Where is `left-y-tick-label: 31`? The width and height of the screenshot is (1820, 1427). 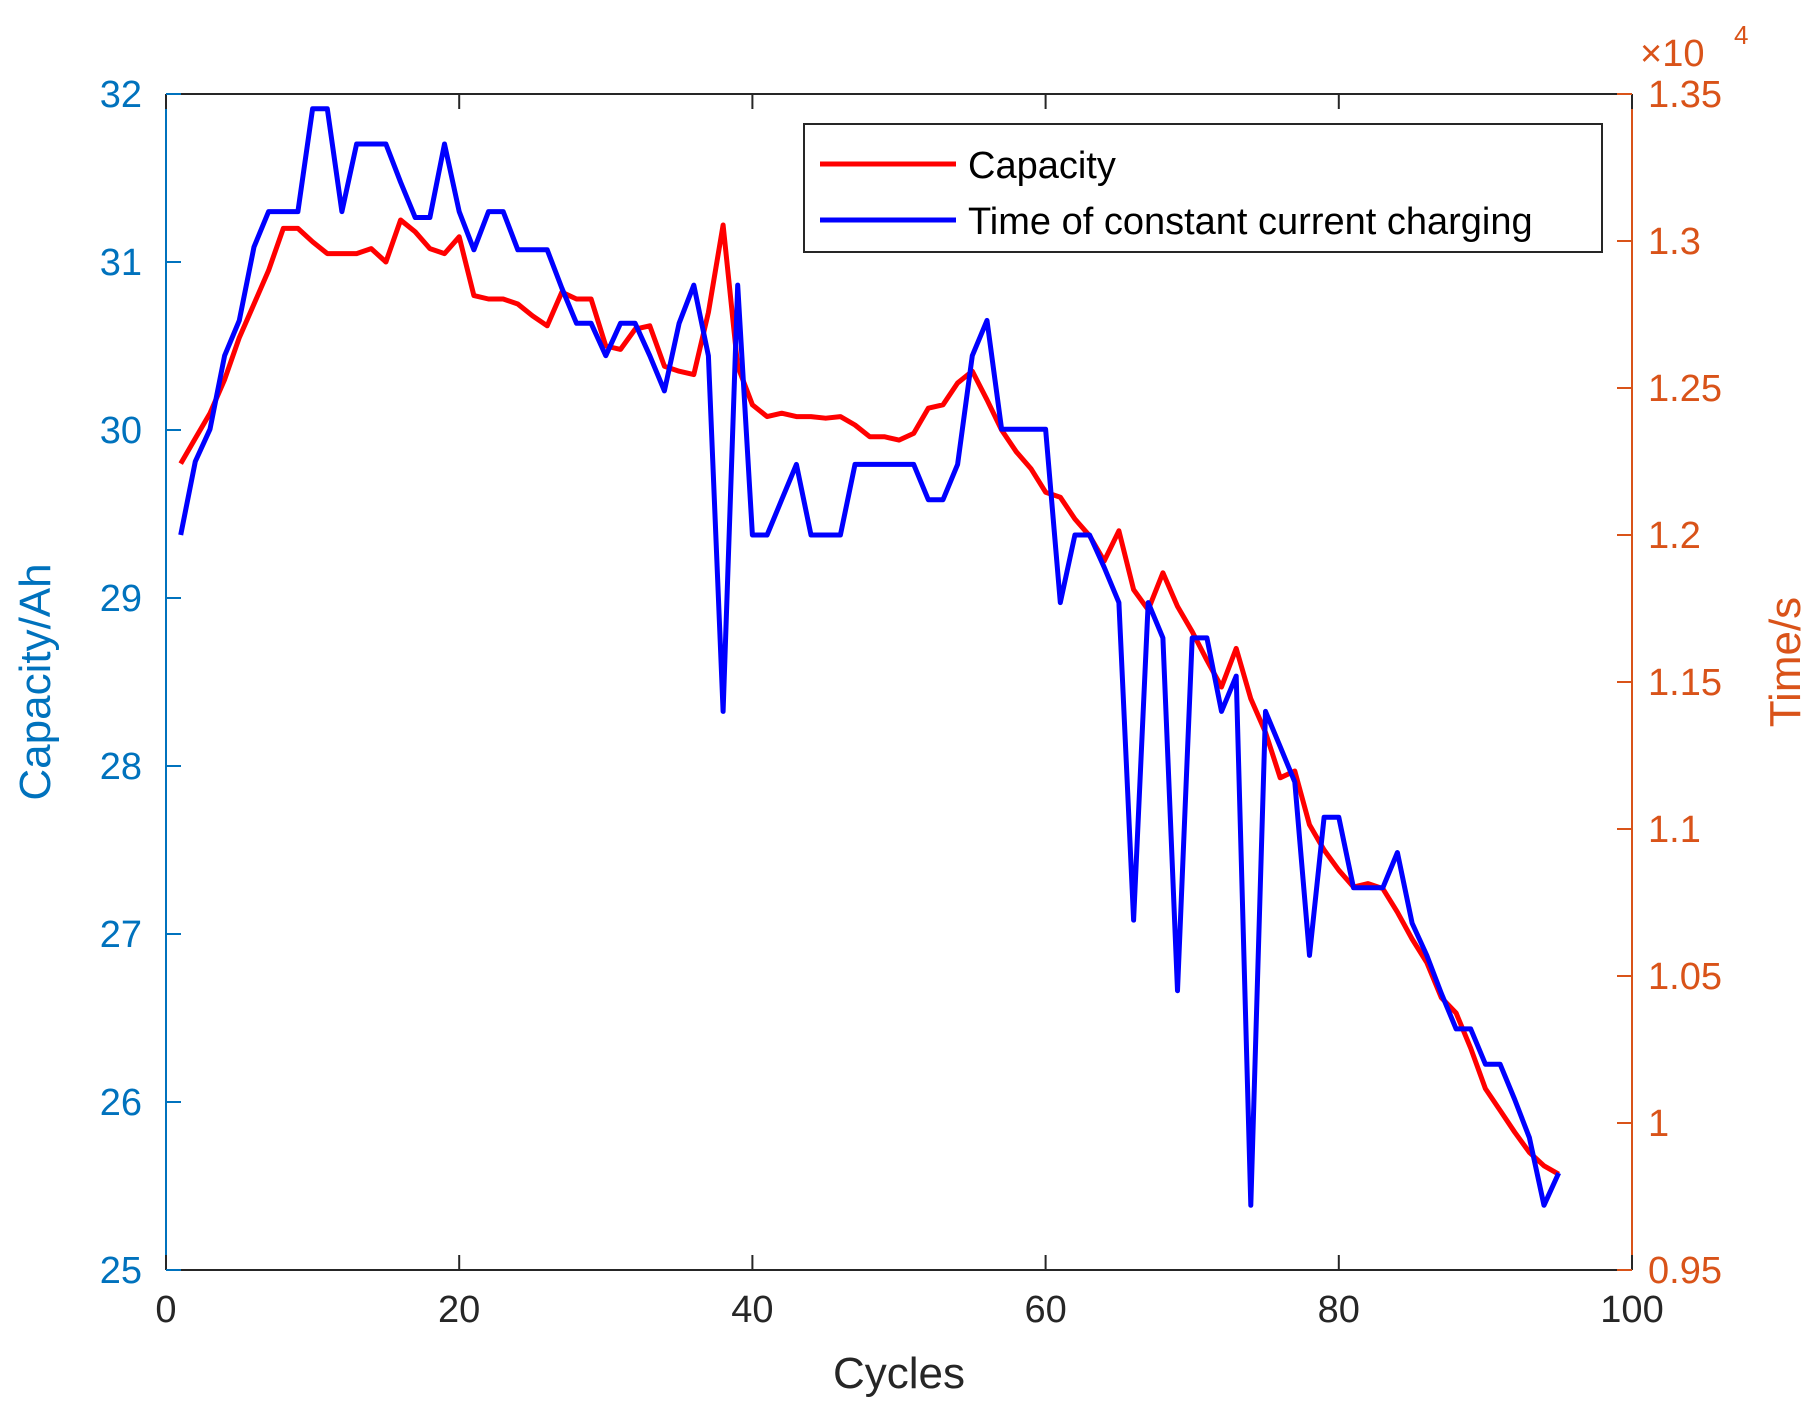 left-y-tick-label: 31 is located at coordinates (121, 263).